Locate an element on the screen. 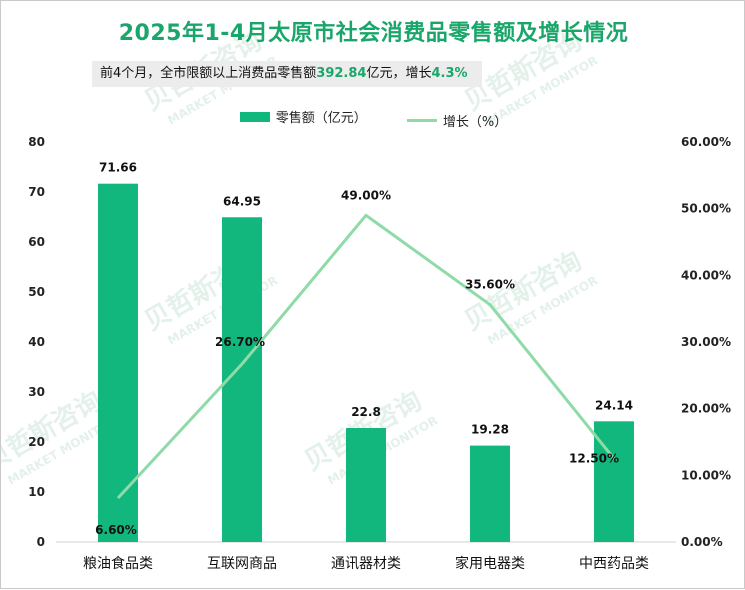  summary-growth: 4.3% is located at coordinates (449, 73).